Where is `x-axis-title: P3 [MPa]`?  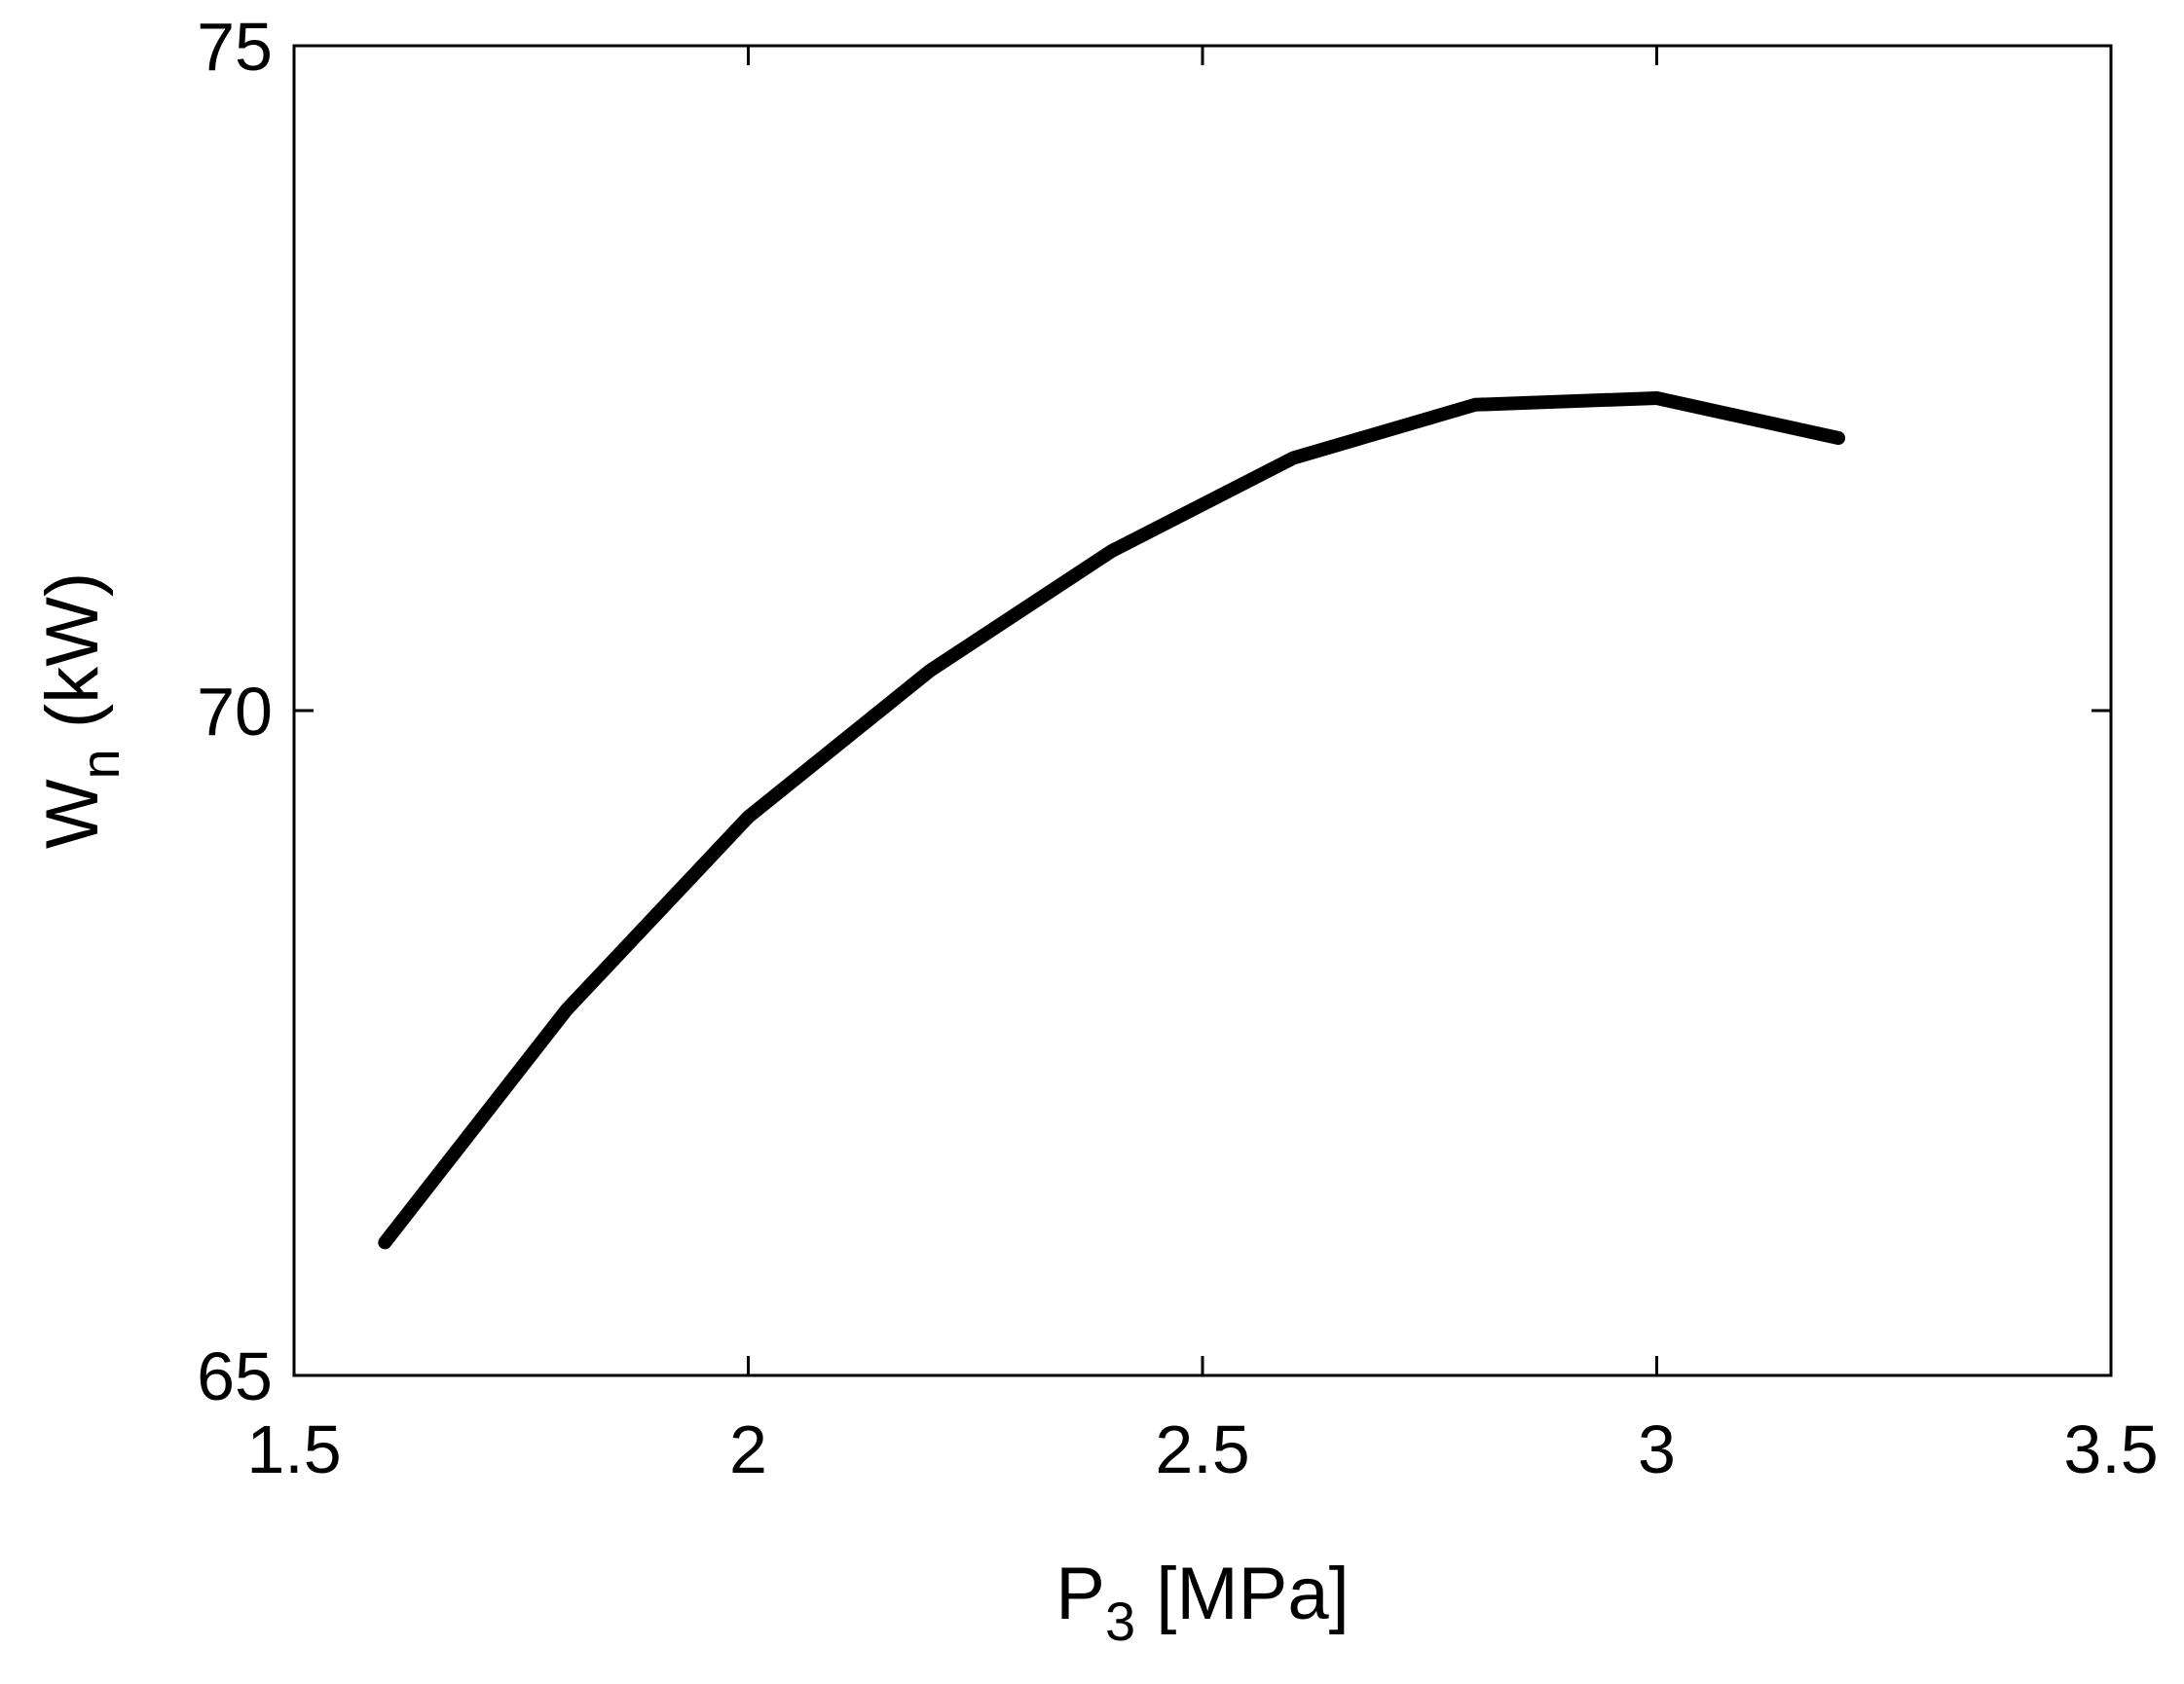
x-axis-title: P3 [MPa] is located at coordinates (1202, 1602).